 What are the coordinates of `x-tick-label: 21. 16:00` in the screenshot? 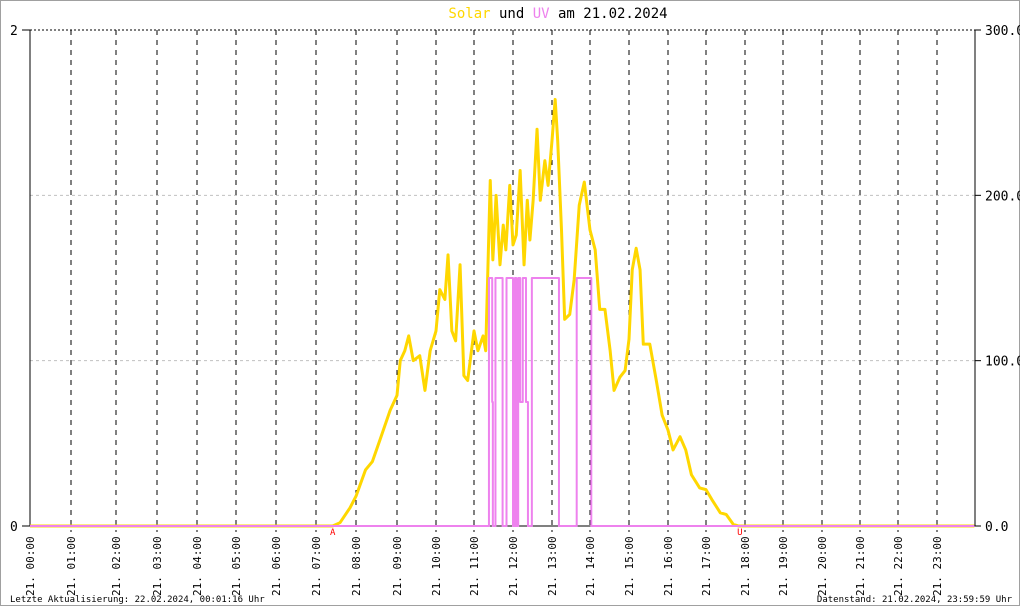 It's located at (668, 566).